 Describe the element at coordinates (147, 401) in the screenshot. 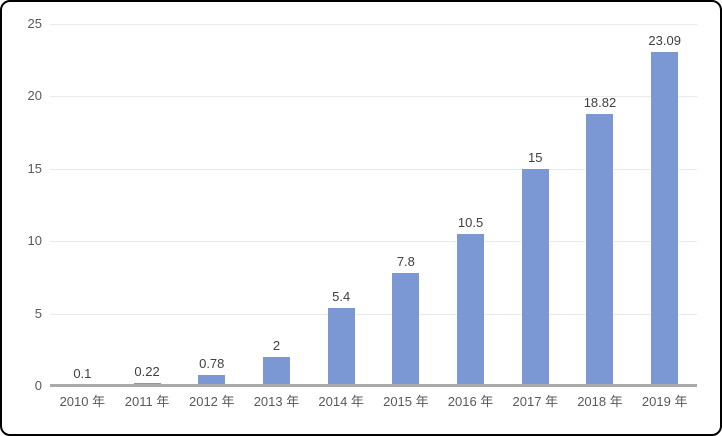

I see `x-axis-tick-label: 2011 年` at that location.